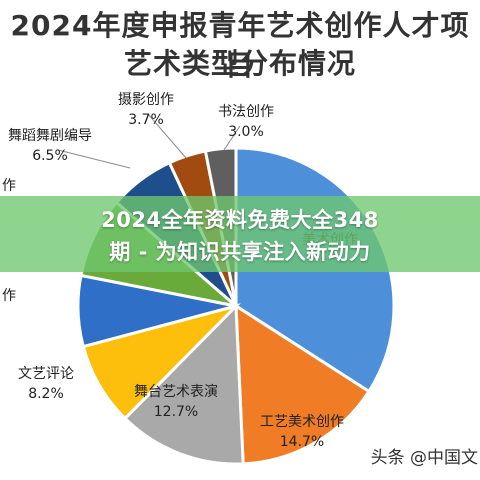 This screenshot has width=480, height=480. I want to click on slice-label-3: 文艺评论, so click(46, 374).